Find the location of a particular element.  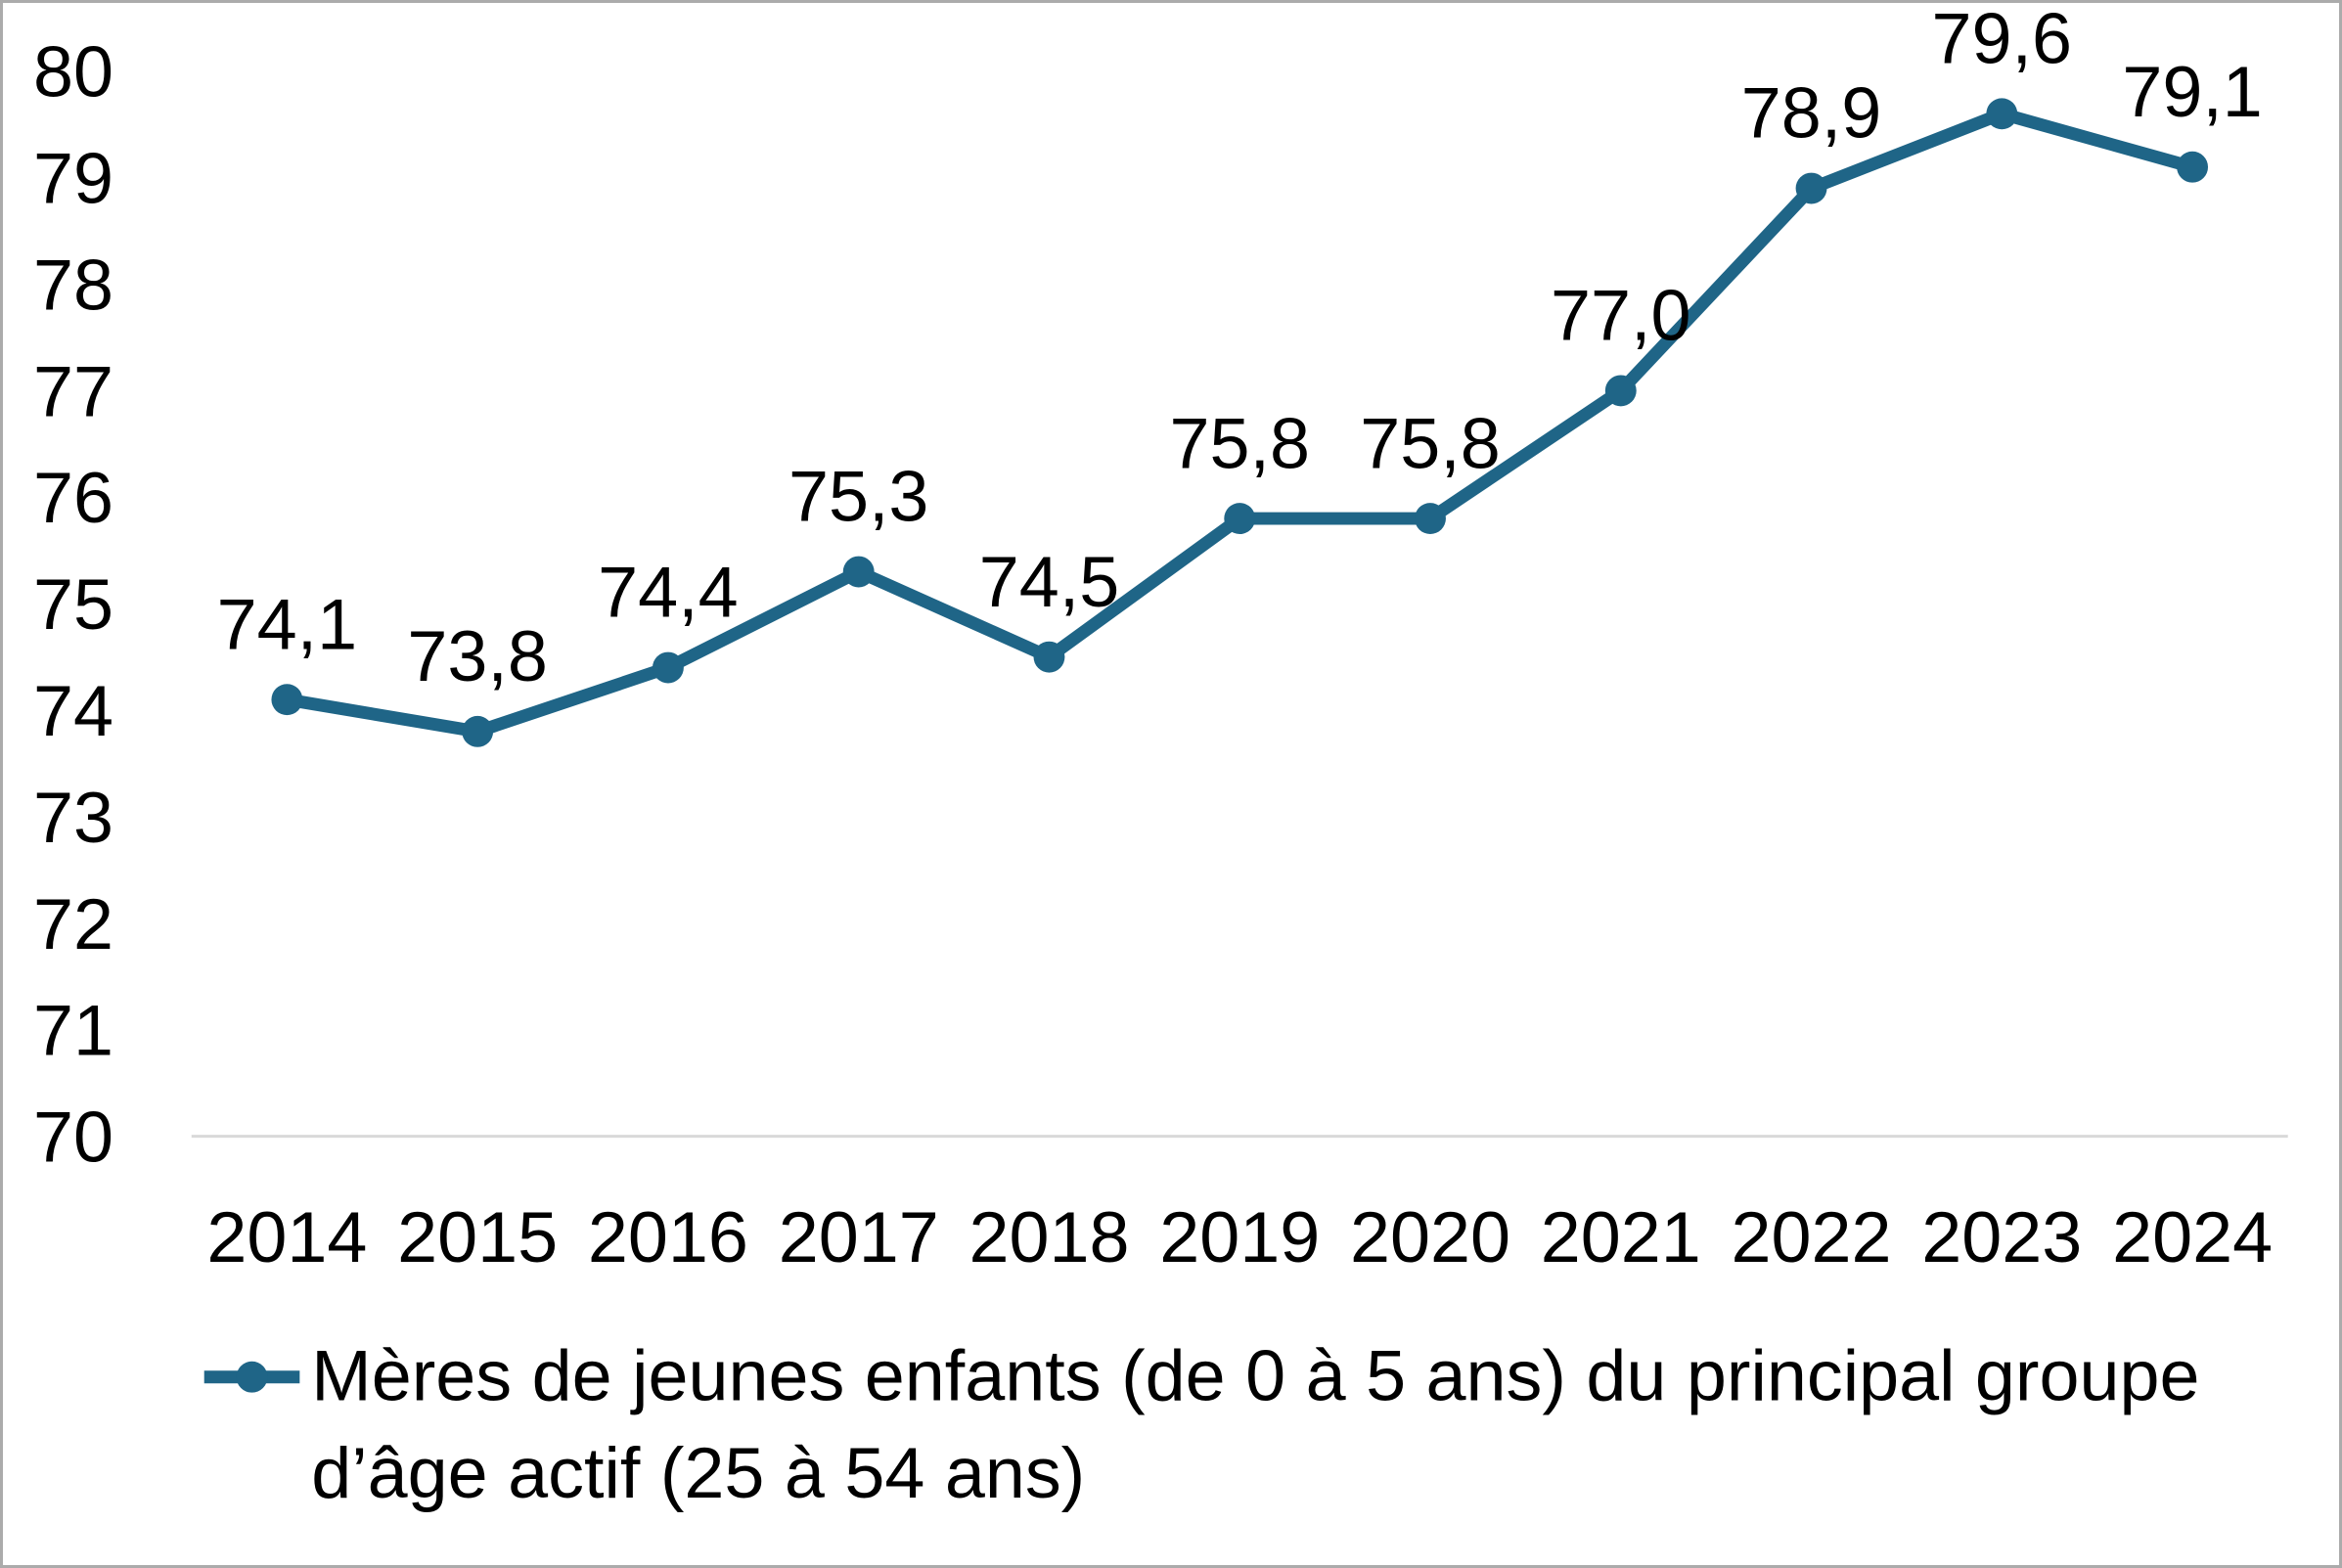

y-tick-label: 72 is located at coordinates (73, 923).